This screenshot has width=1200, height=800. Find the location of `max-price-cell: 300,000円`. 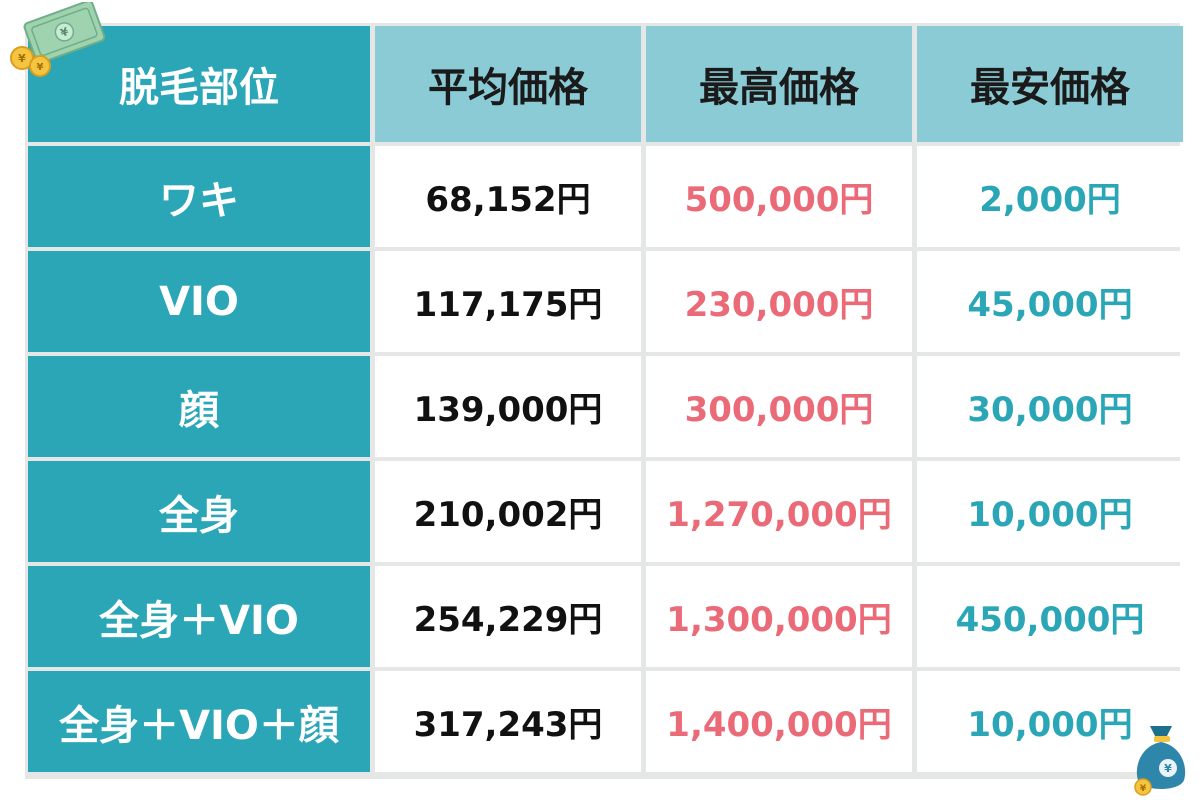

max-price-cell: 300,000円 is located at coordinates (779, 406).